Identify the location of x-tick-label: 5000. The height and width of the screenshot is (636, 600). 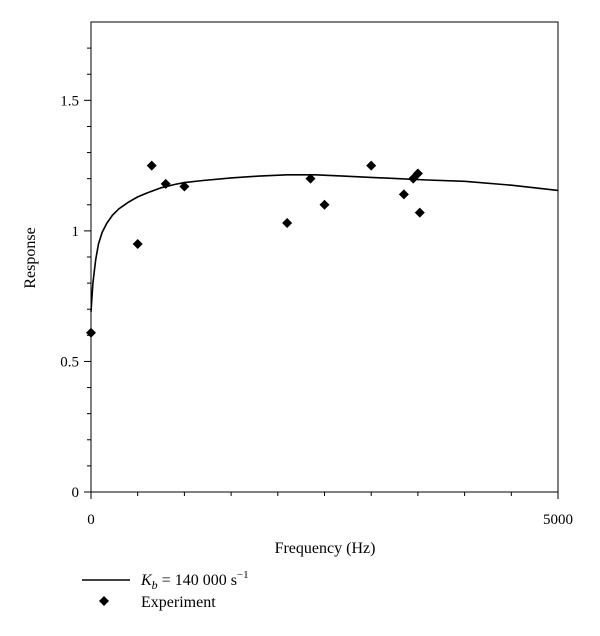
(558, 520).